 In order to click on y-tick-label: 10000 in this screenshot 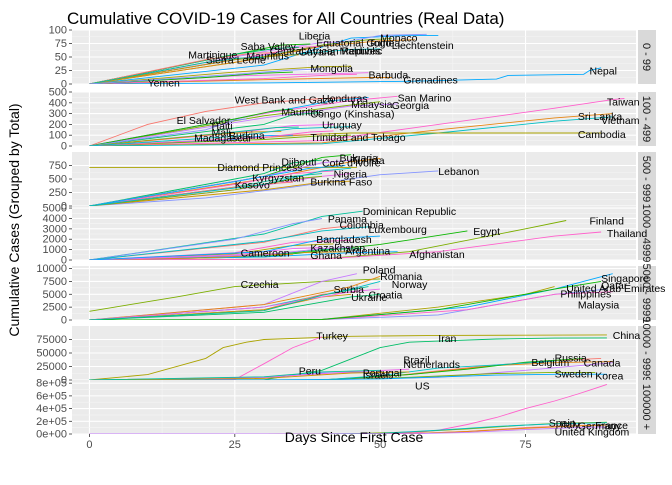, I will do `click(51, 269)`.